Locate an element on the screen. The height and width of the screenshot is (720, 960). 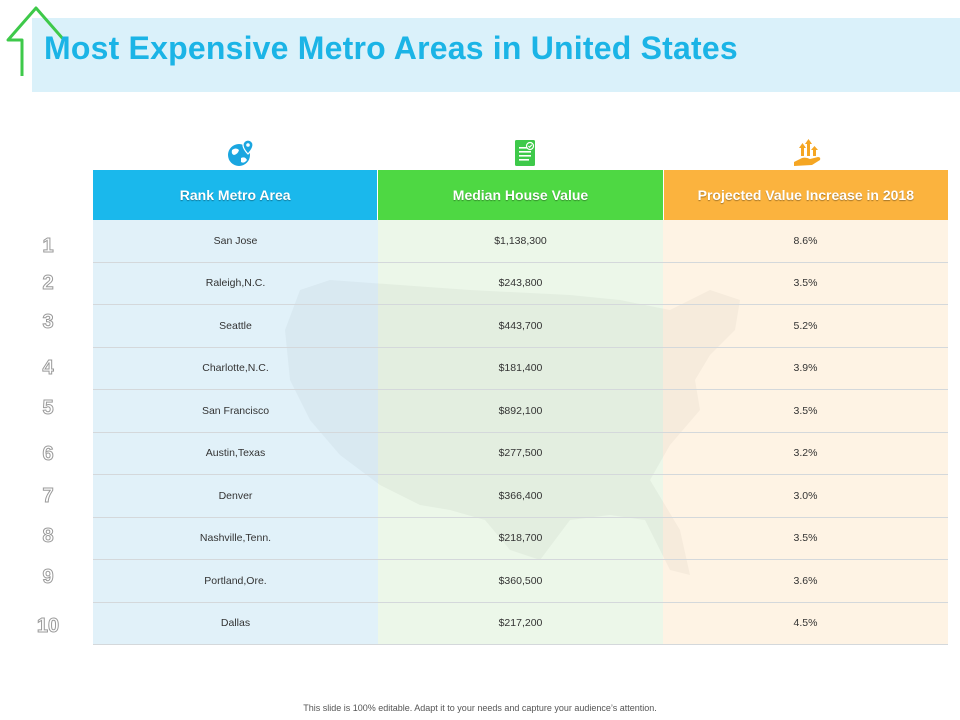
value-cell: $218,700 is located at coordinates (520, 538).